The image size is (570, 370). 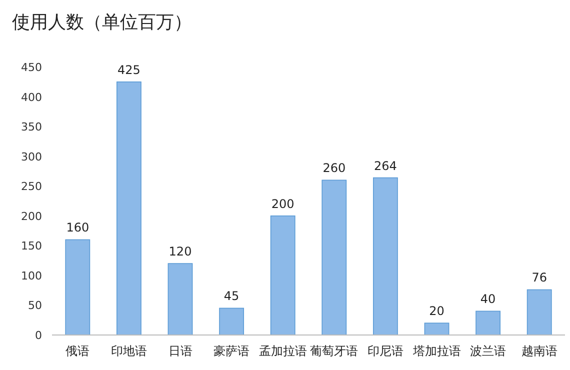 What do you see at coordinates (31, 97) in the screenshot?
I see `y-tick-label: 400` at bounding box center [31, 97].